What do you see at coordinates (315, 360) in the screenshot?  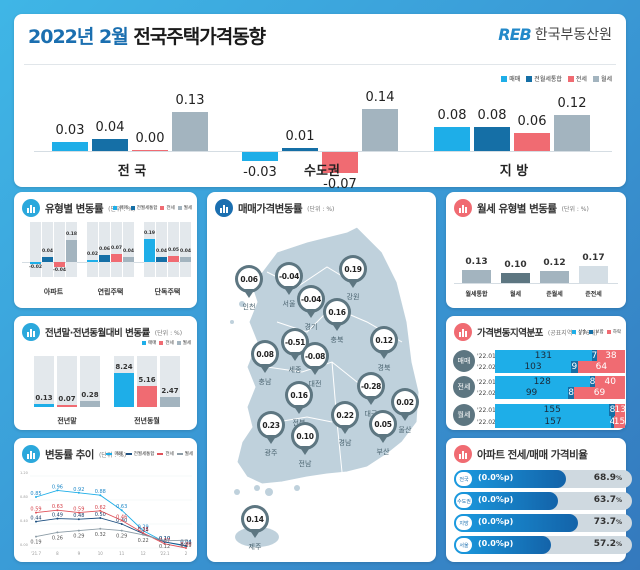 I see `map-pin: -0.08` at bounding box center [315, 360].